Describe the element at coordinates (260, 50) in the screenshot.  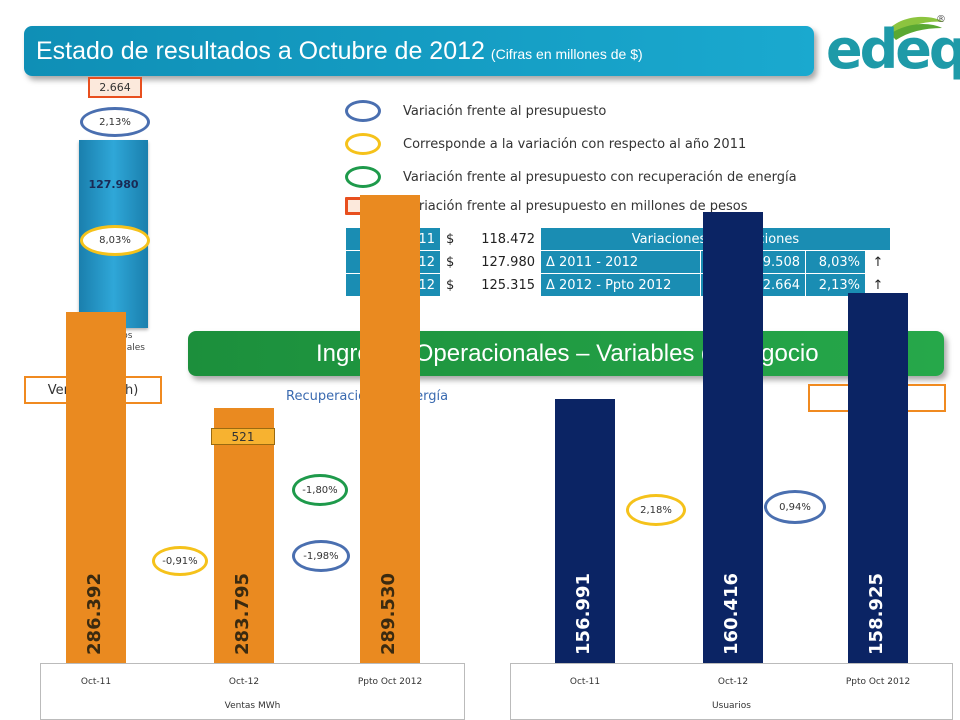
I see `page-title: Estado de resultados a Octubre de 2012` at that location.